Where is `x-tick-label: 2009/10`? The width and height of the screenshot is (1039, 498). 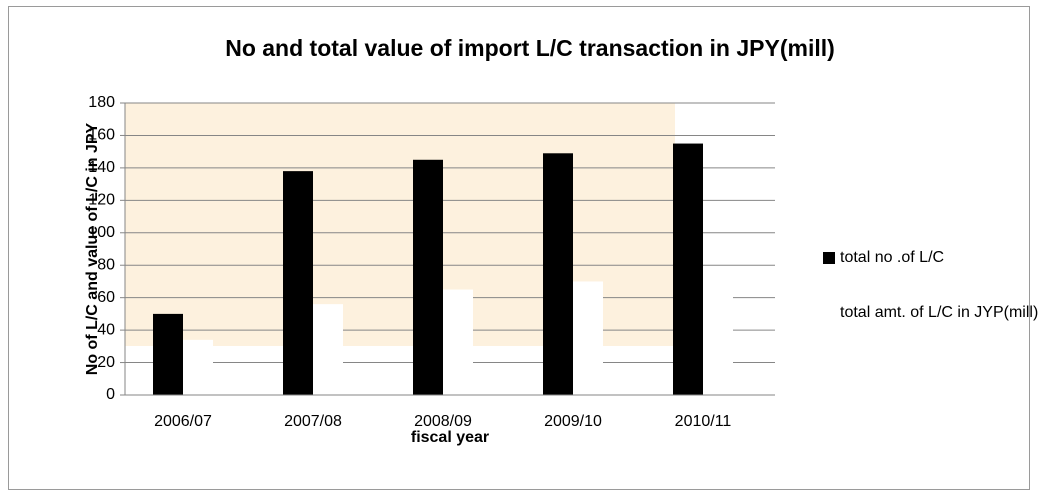
x-tick-label: 2009/10 is located at coordinates (573, 421).